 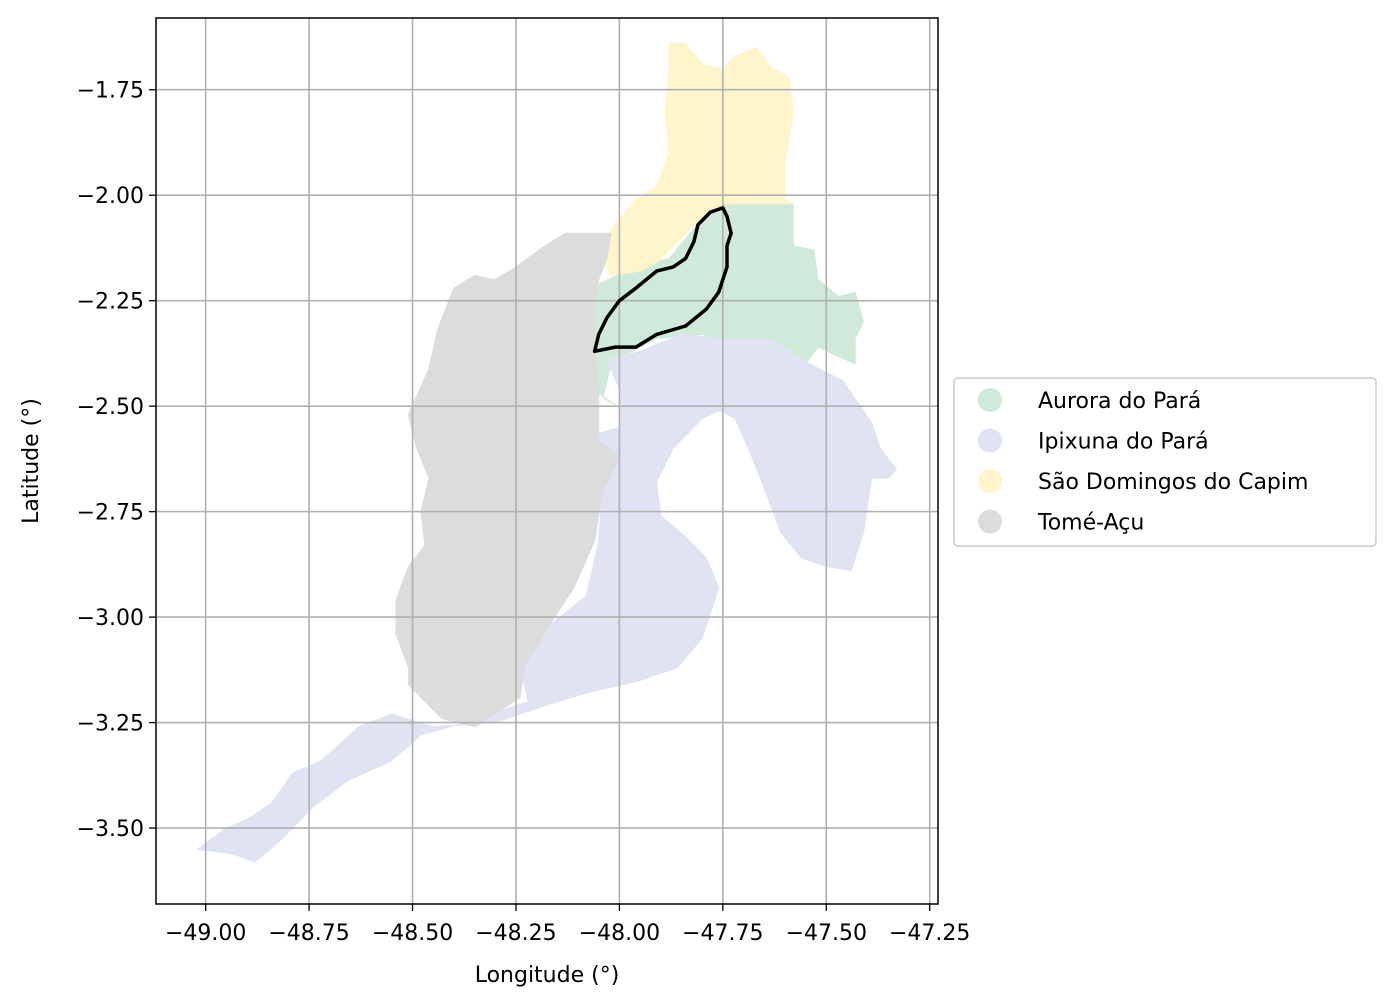 What do you see at coordinates (507, 480) in the screenshot?
I see `region-tome-acu` at bounding box center [507, 480].